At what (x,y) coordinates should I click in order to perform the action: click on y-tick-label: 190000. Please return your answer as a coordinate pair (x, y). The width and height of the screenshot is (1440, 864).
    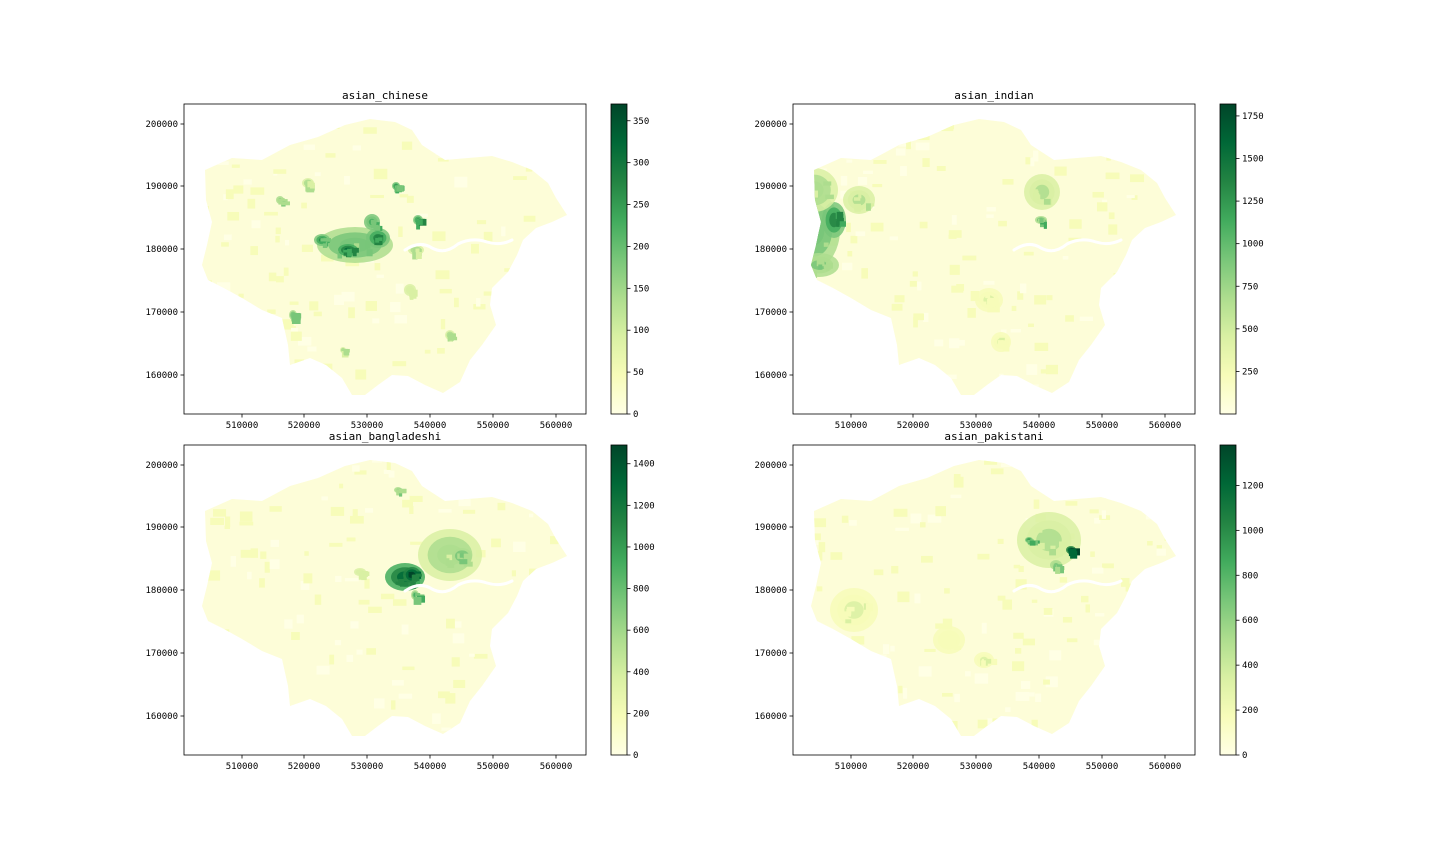
    Looking at the image, I should click on (161, 187).